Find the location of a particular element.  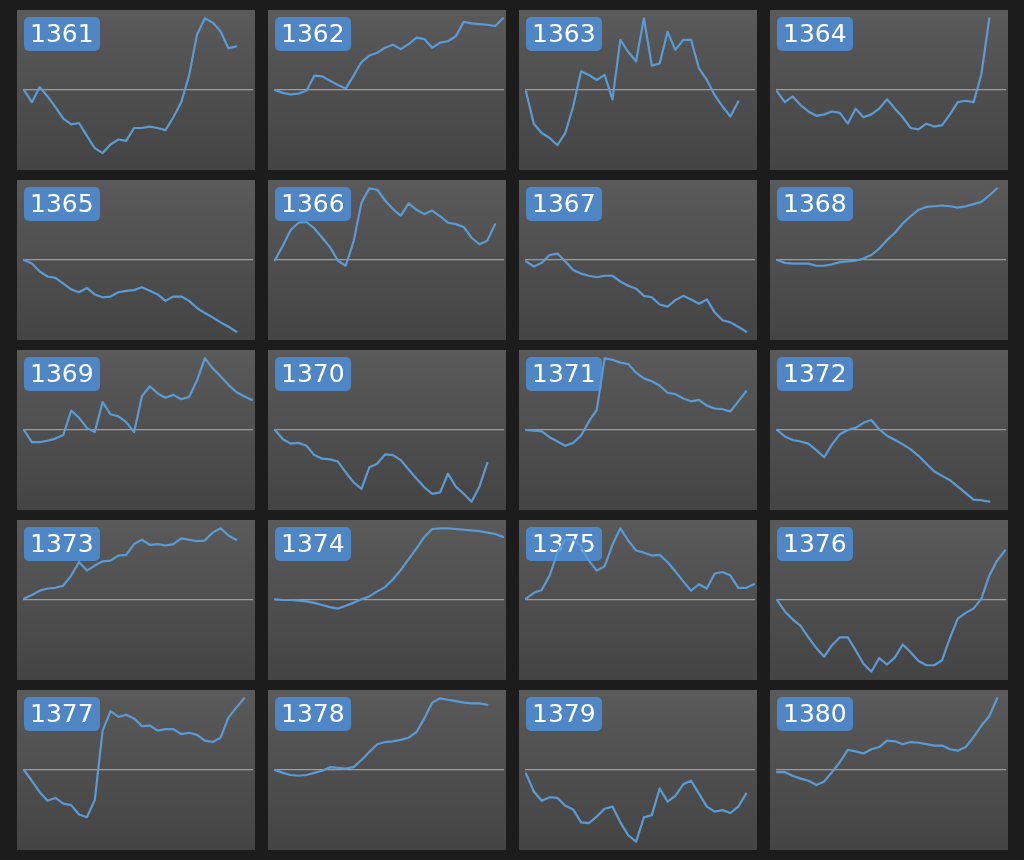

chart-title: 1380 is located at coordinates (815, 714).